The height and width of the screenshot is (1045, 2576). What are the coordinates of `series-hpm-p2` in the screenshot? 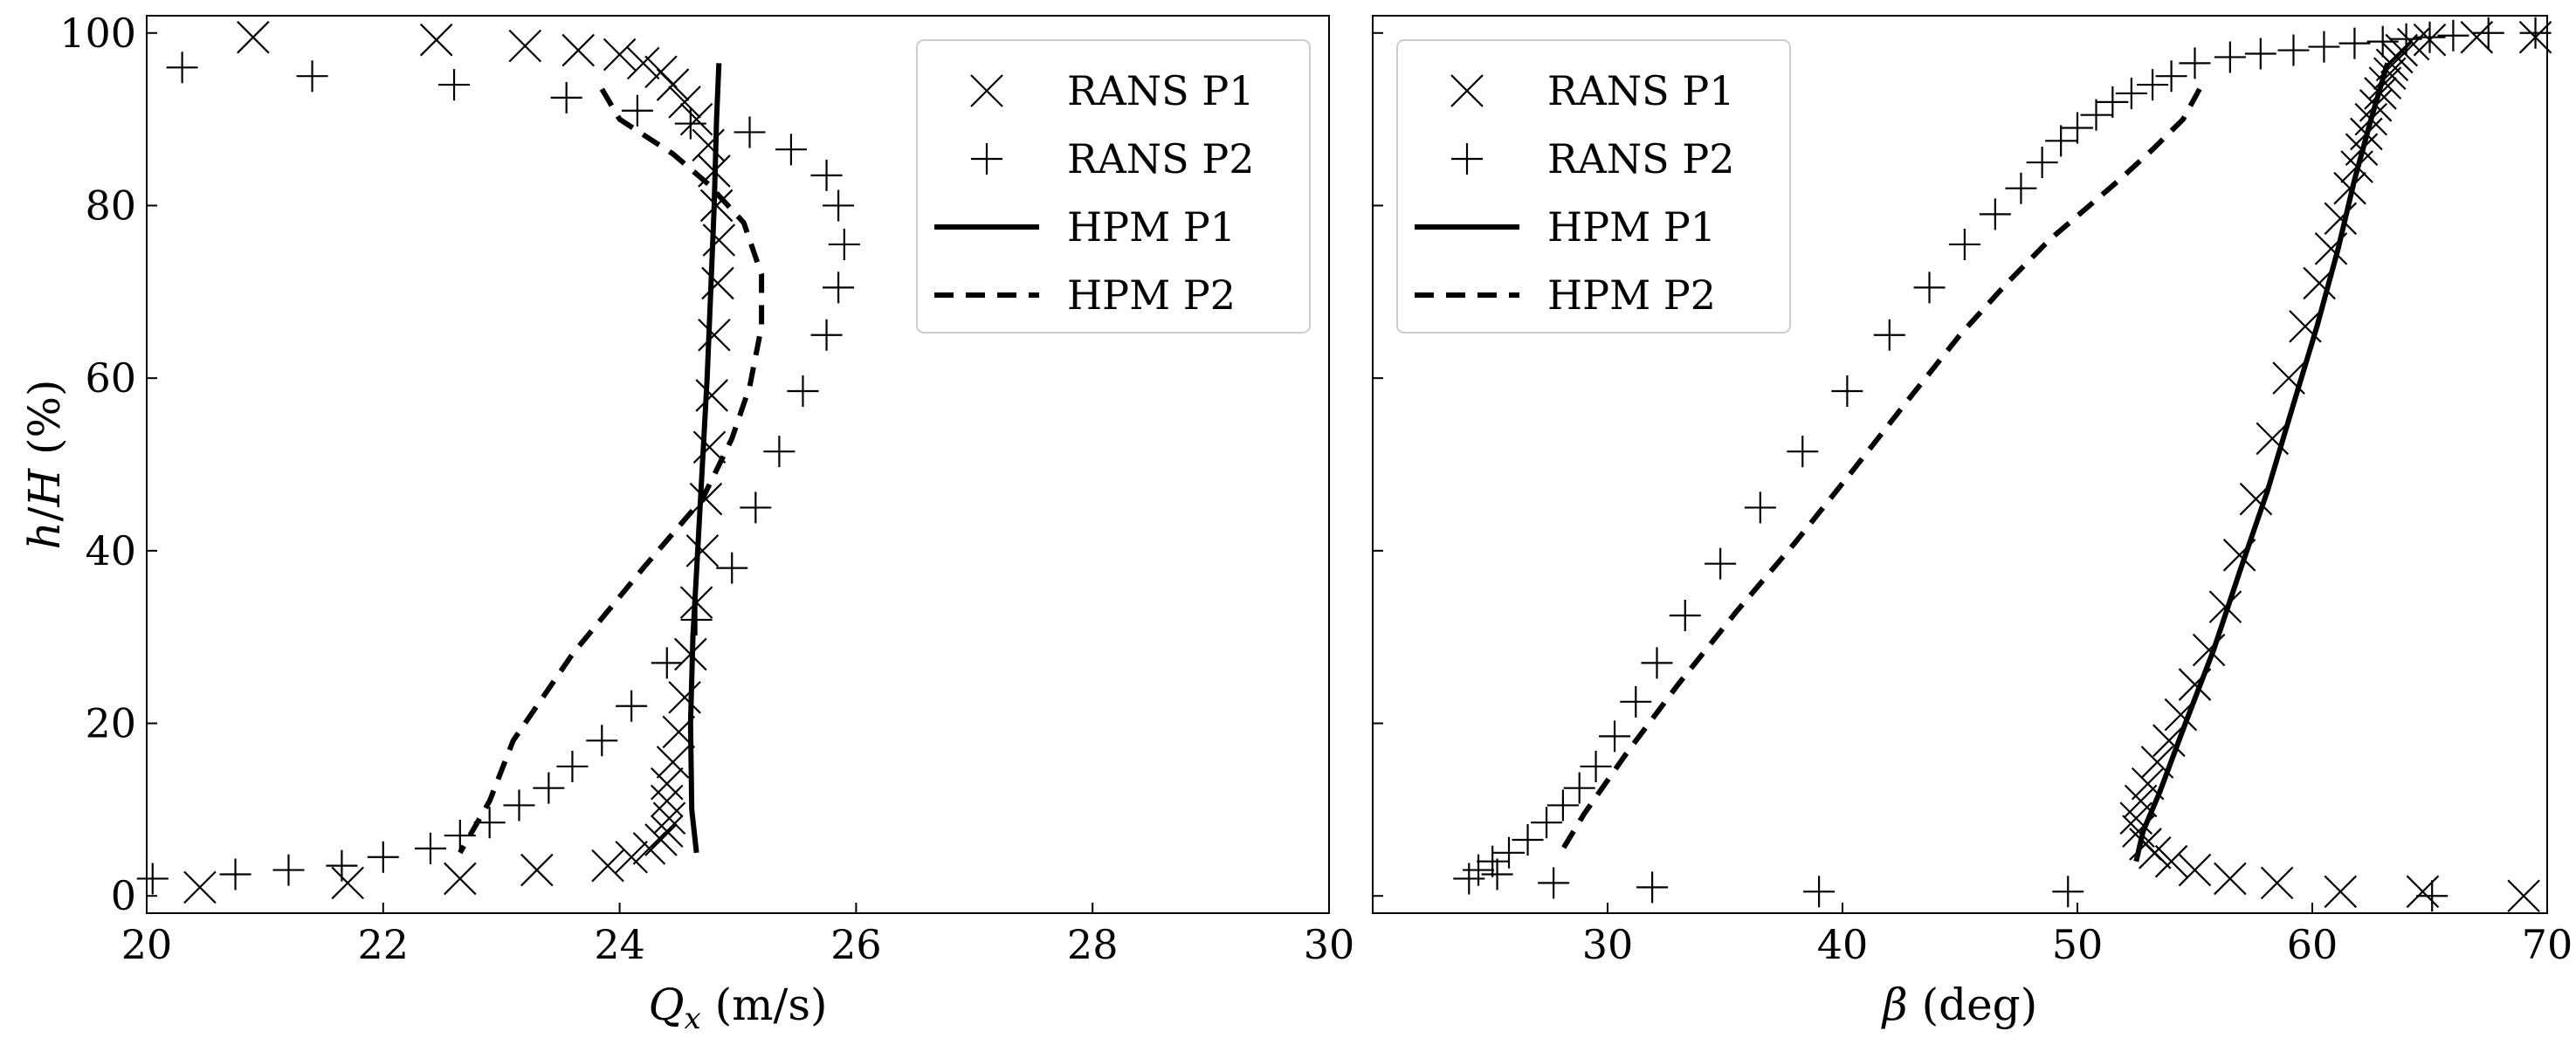 It's located at (611, 471).